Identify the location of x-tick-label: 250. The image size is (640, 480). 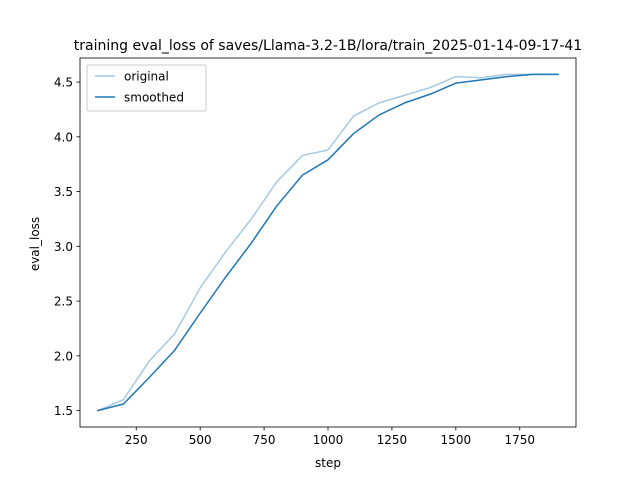
(136, 440).